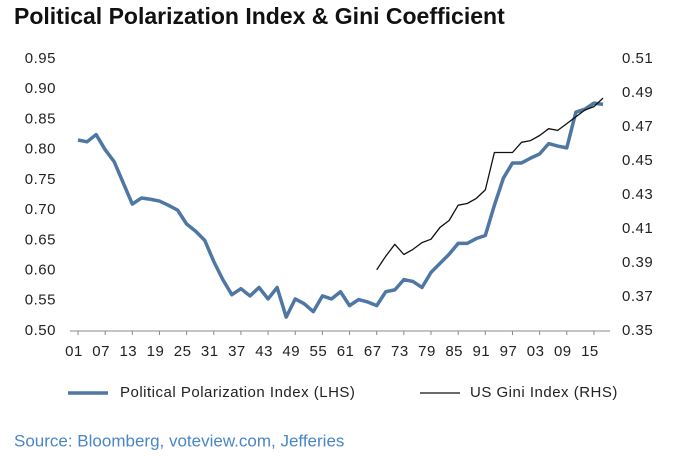 The height and width of the screenshot is (459, 680). What do you see at coordinates (563, 351) in the screenshot?
I see `x-tick-label: 09` at bounding box center [563, 351].